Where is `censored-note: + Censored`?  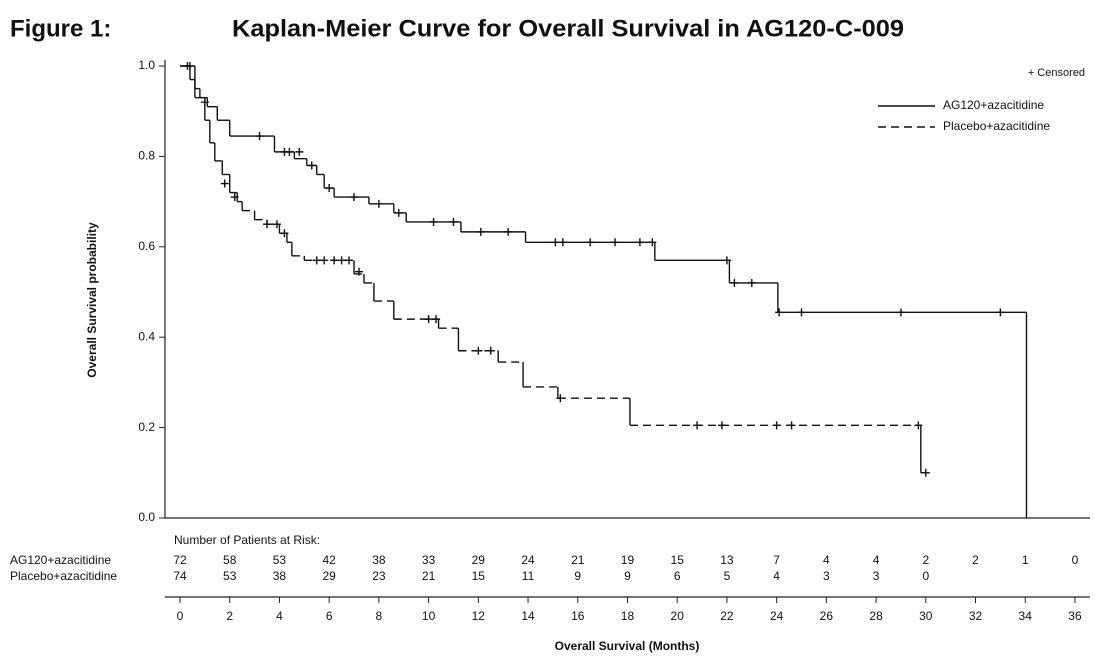
censored-note: + Censored is located at coordinates (1056, 73).